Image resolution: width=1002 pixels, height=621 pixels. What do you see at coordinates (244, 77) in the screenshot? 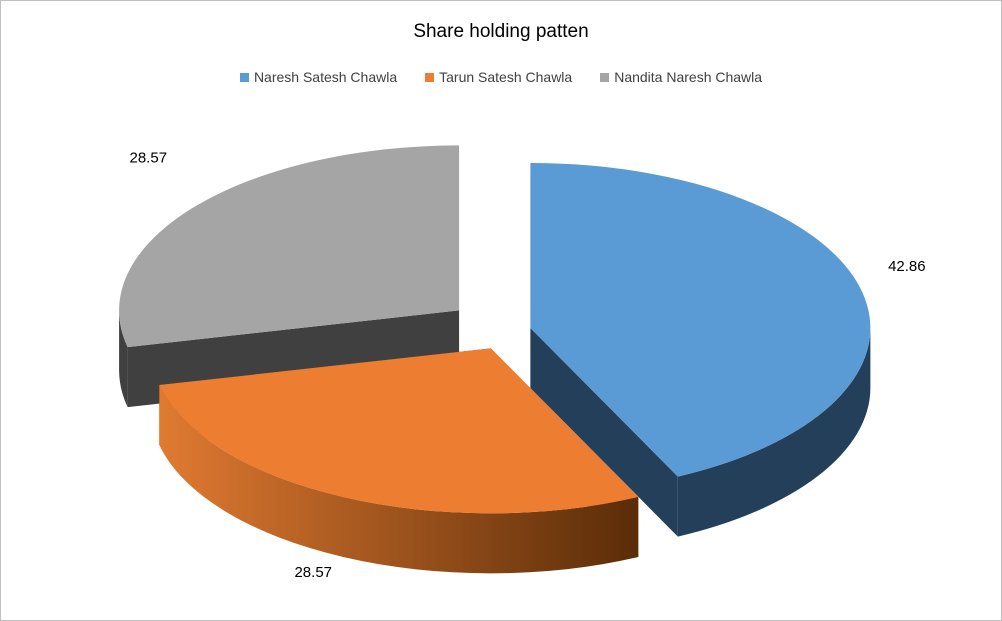
I see `legend-swatch-naresh` at bounding box center [244, 77].